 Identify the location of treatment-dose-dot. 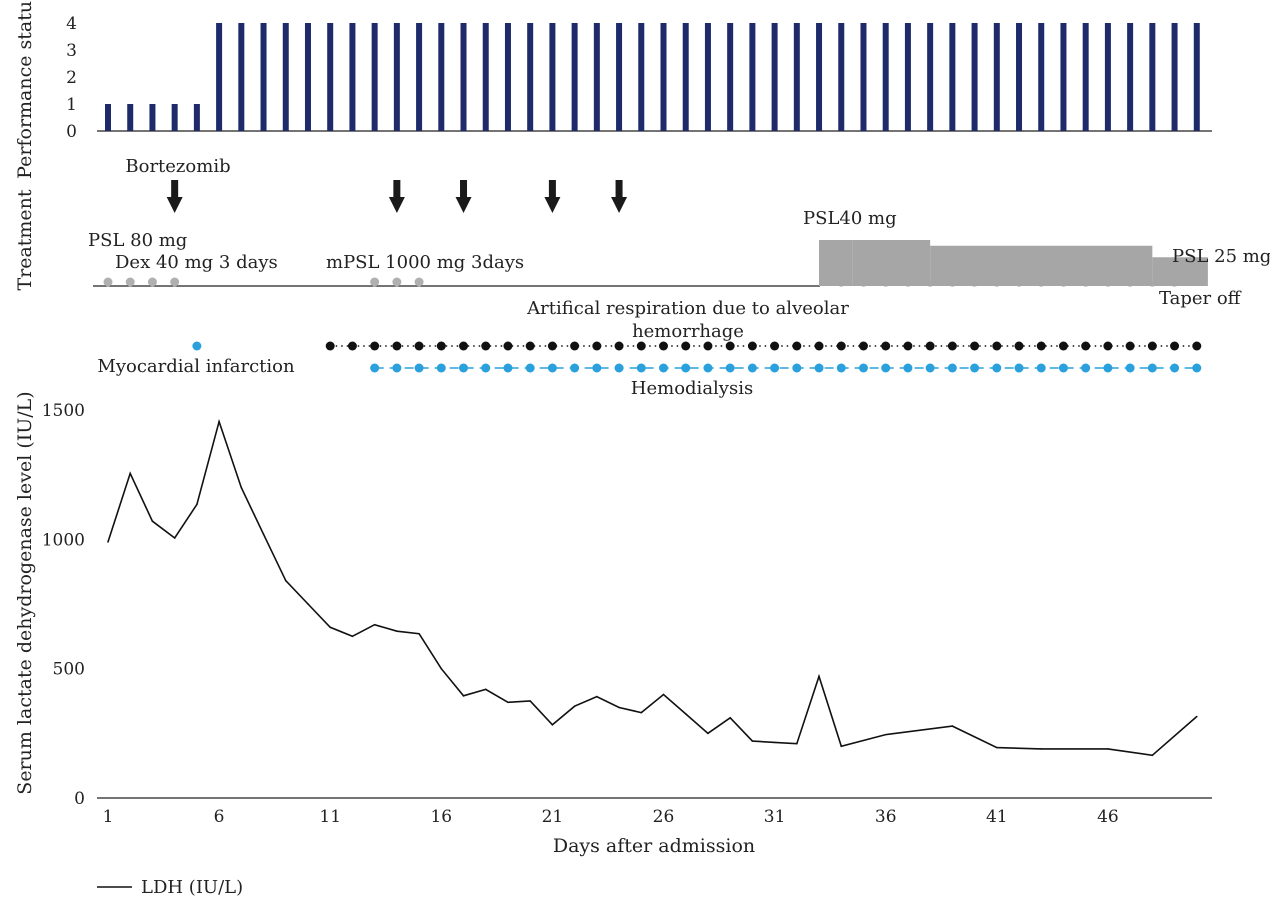
(375, 282).